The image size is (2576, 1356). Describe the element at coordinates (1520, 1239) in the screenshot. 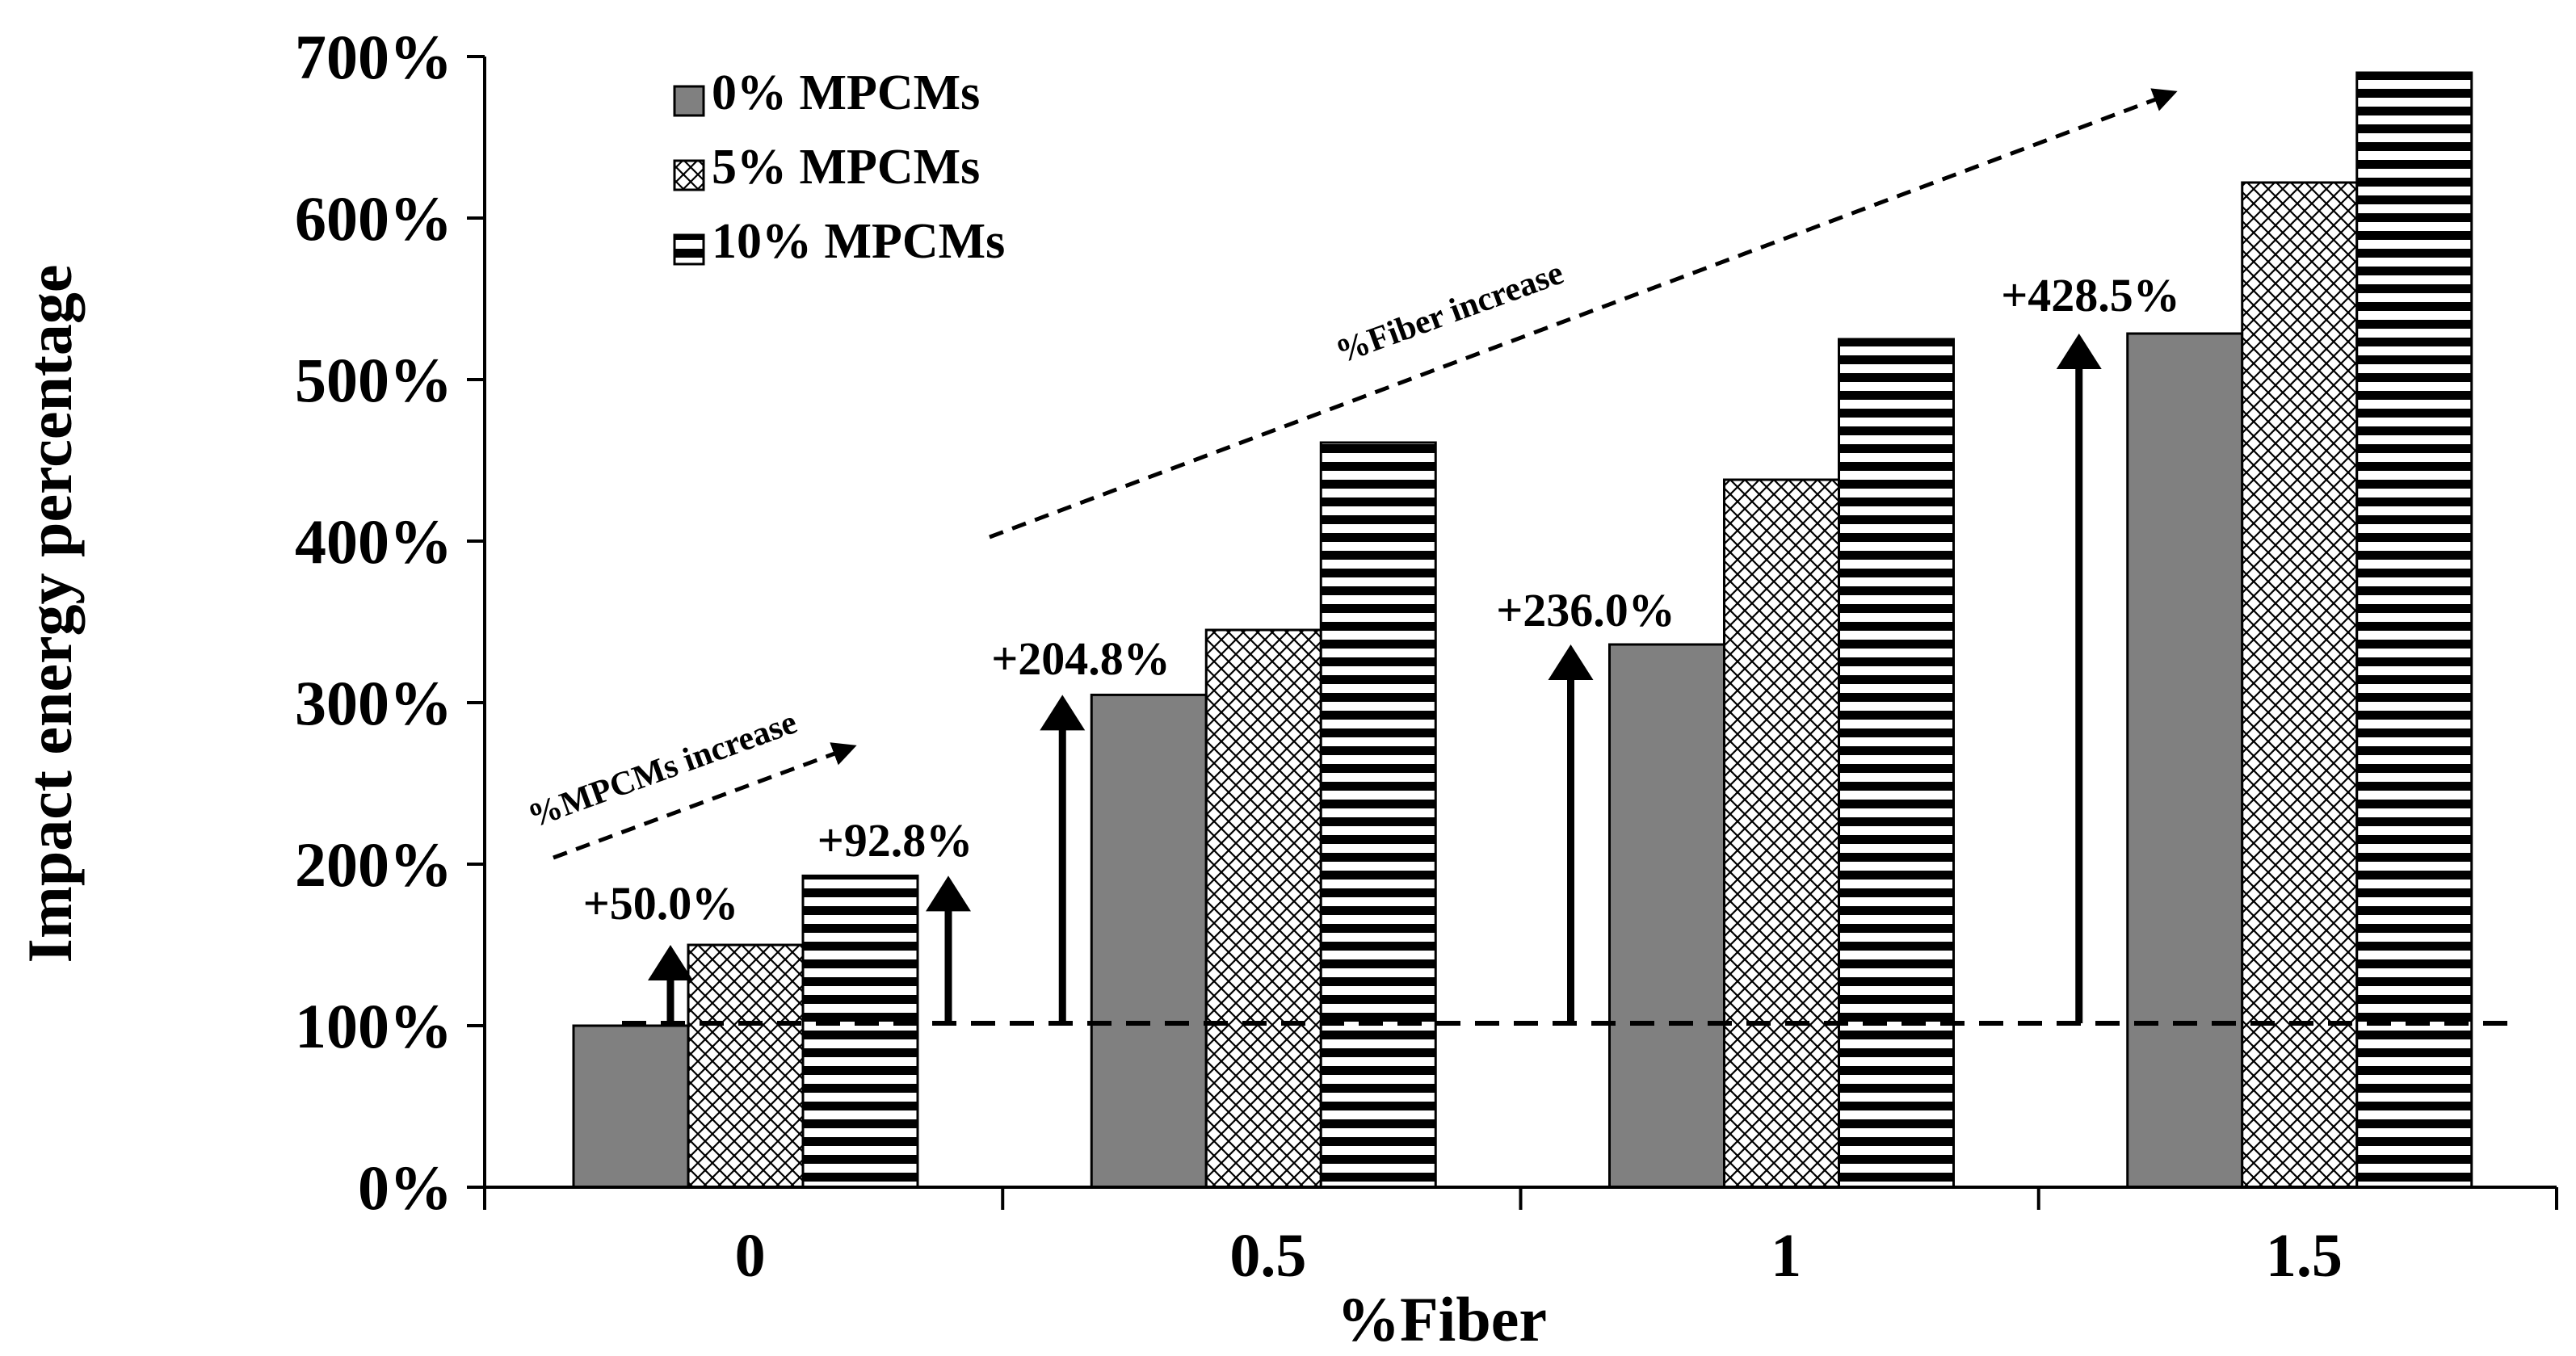

I see `x-axis-ticks: 0 0.5 1 1.5` at that location.